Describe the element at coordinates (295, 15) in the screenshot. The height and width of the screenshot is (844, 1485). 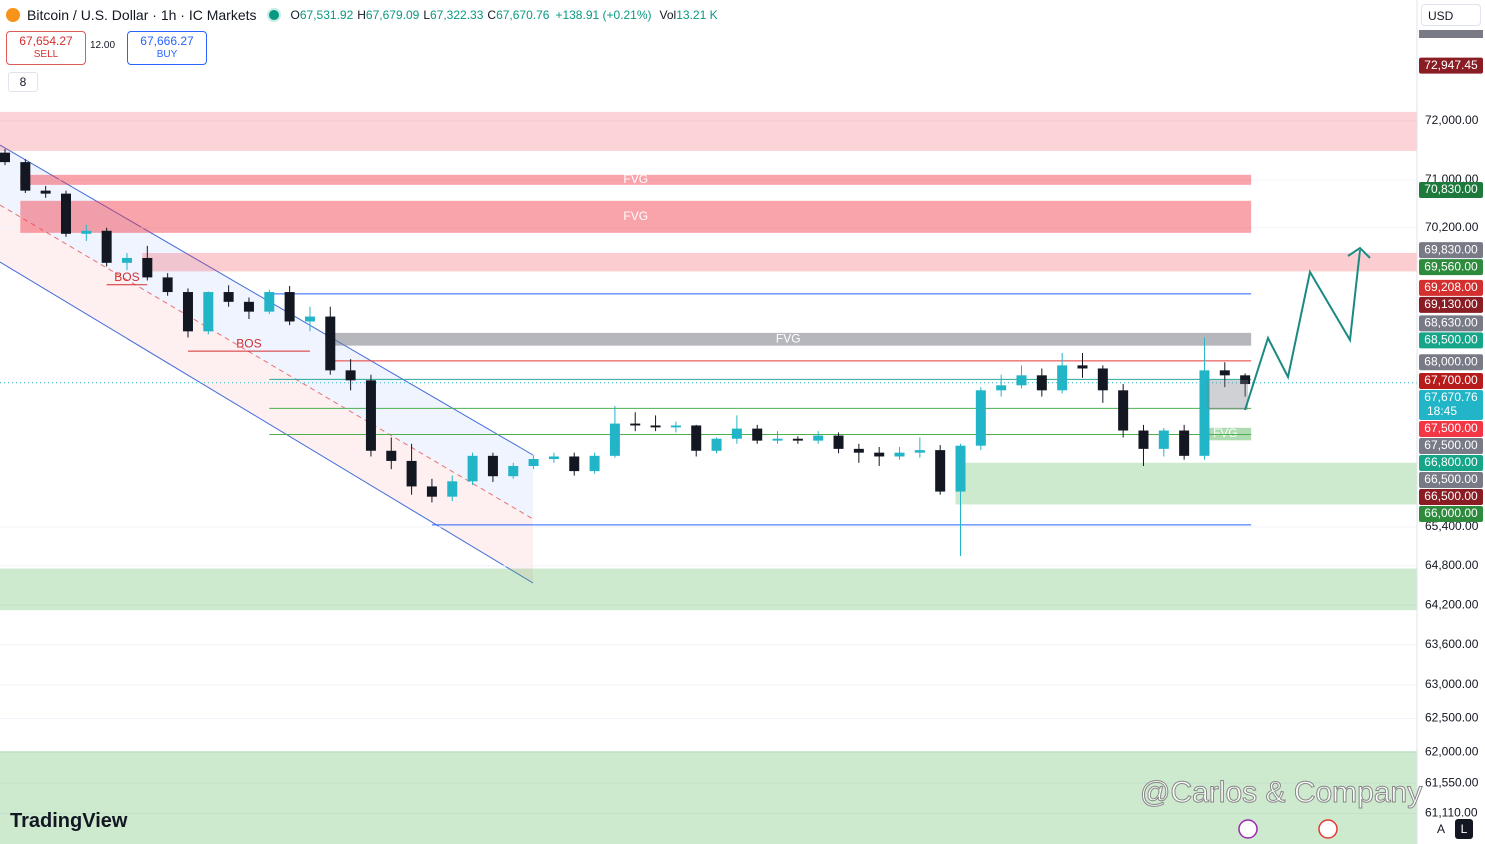
I see `ohlc-key: O` at that location.